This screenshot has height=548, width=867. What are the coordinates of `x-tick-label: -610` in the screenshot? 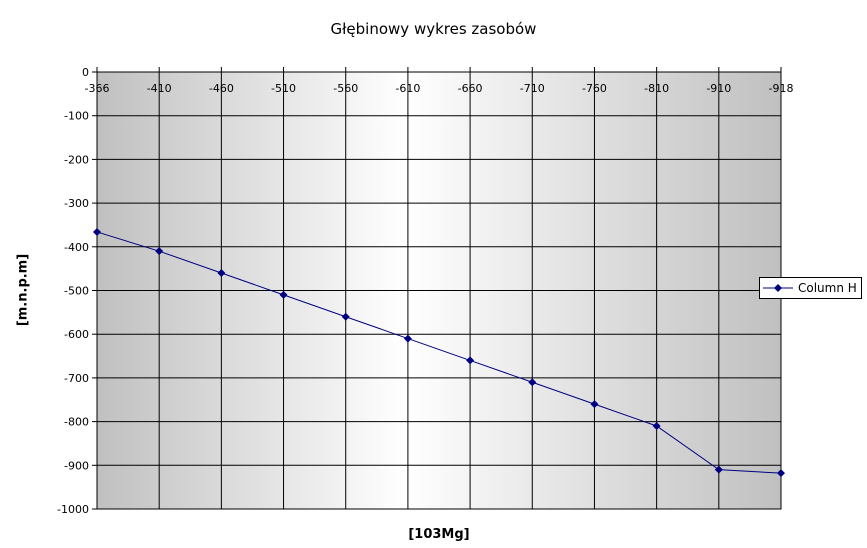 It's located at (407, 88).